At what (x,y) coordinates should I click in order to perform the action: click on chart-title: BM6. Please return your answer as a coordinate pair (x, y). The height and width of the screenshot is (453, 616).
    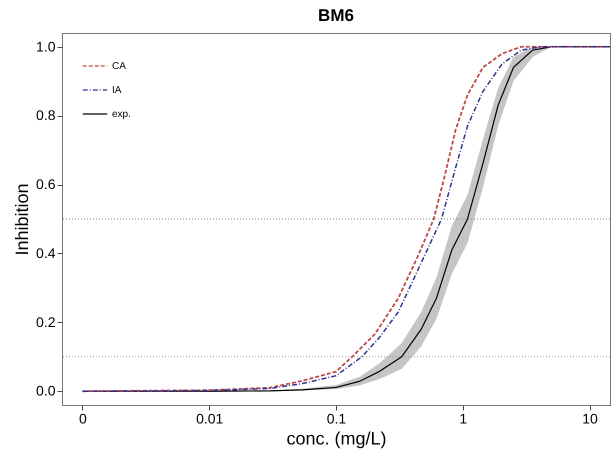
    Looking at the image, I should click on (336, 15).